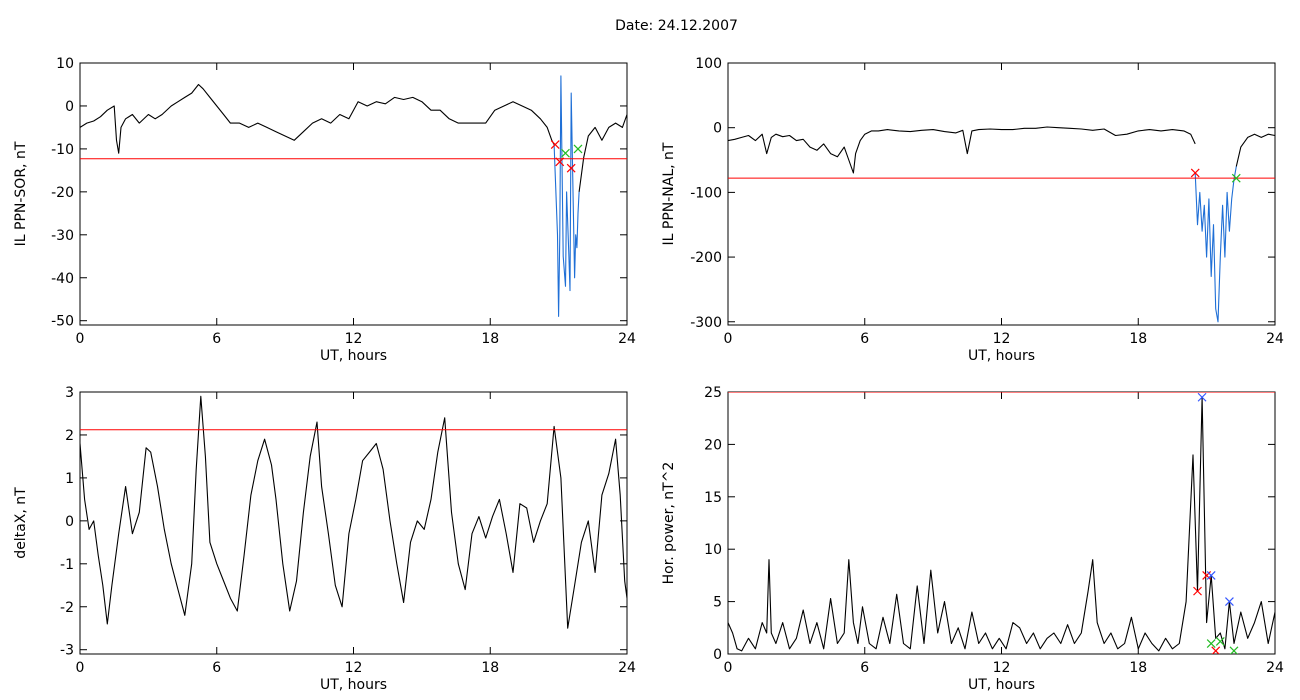 The image size is (1300, 700). What do you see at coordinates (62, 193) in the screenshot?
I see `y-tick-label: -20` at bounding box center [62, 193].